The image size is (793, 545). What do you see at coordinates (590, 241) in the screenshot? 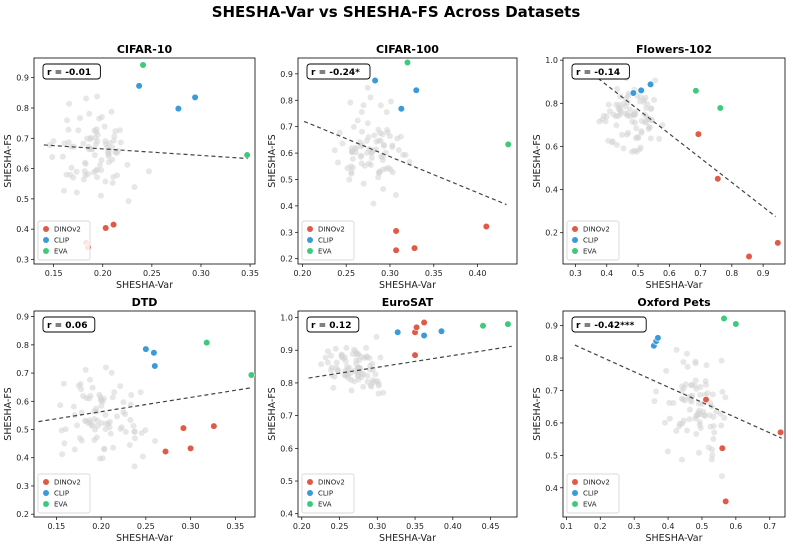
I see `legend-label-clip: CLIP` at bounding box center [590, 241].